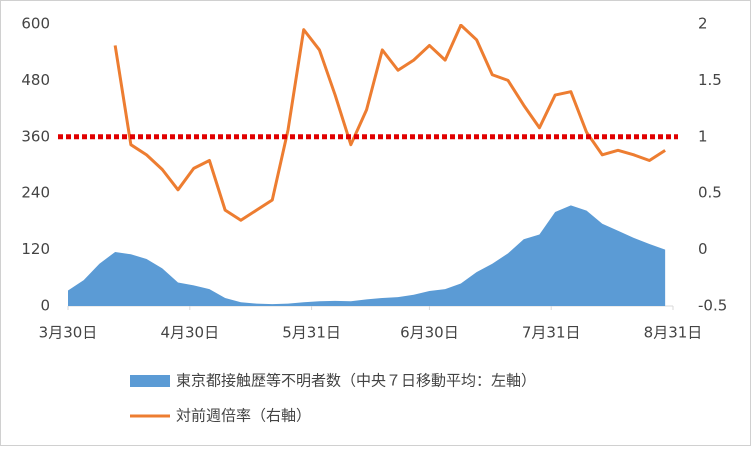  Describe the element at coordinates (189, 333) in the screenshot. I see `x-tick-label: 4月30日` at that location.